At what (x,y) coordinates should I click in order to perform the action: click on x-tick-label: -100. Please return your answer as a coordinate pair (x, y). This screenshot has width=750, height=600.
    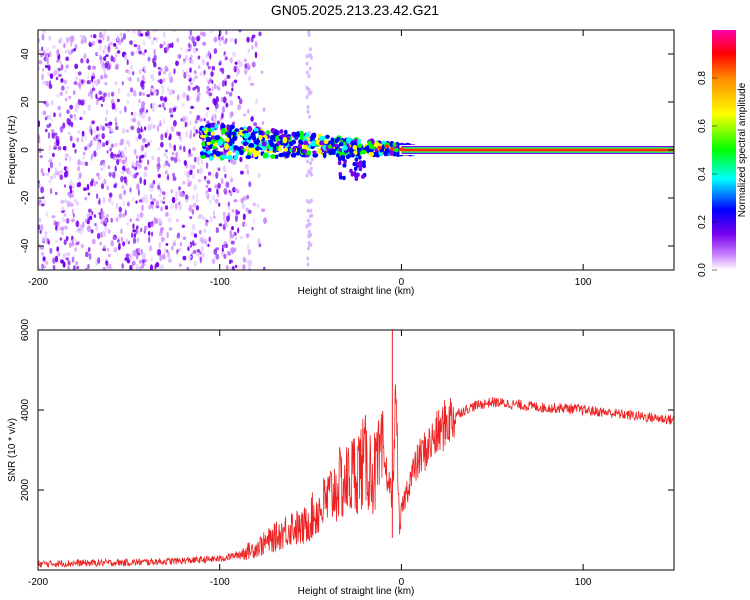
    Looking at the image, I should click on (220, 582).